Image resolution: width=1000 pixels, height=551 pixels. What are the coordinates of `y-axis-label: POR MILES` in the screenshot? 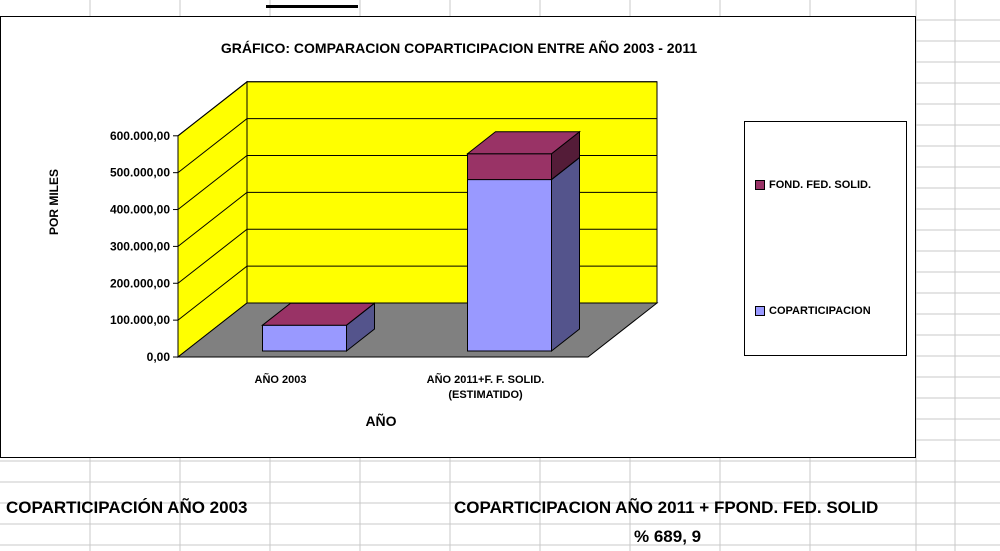 It's located at (54, 202).